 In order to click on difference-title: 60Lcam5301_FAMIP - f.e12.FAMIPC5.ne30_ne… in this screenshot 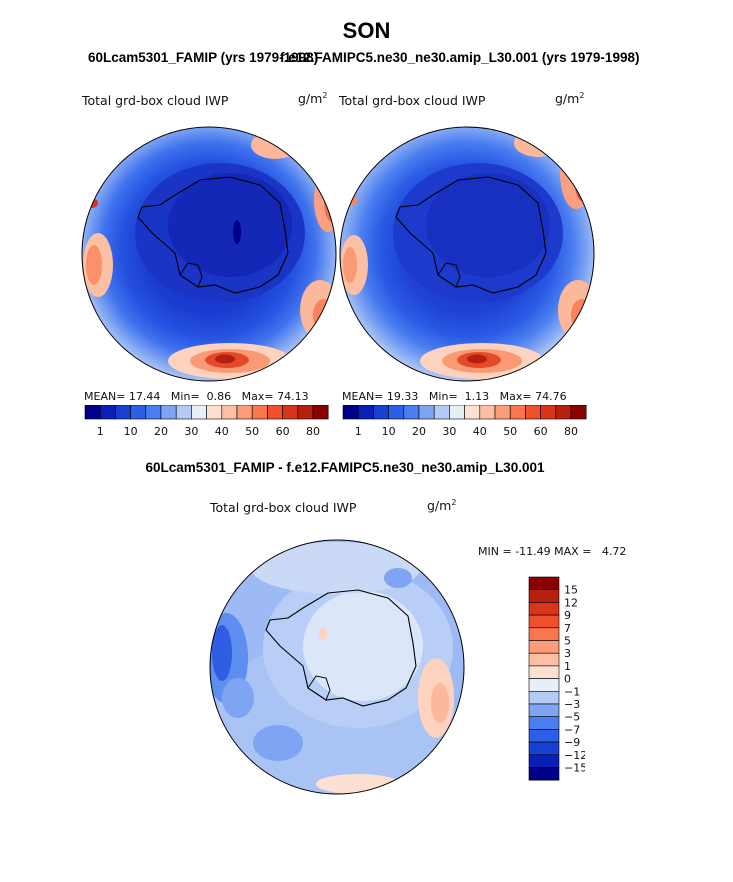, I will do `click(345, 467)`.